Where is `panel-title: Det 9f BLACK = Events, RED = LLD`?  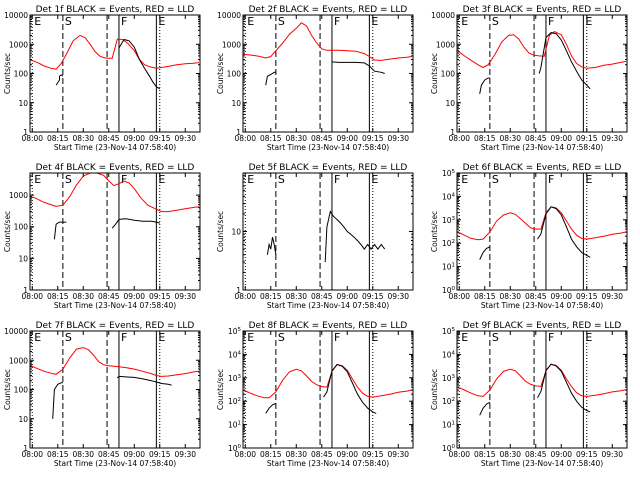 panel-title: Det 9f BLACK = Events, RED = LLD is located at coordinates (542, 326).